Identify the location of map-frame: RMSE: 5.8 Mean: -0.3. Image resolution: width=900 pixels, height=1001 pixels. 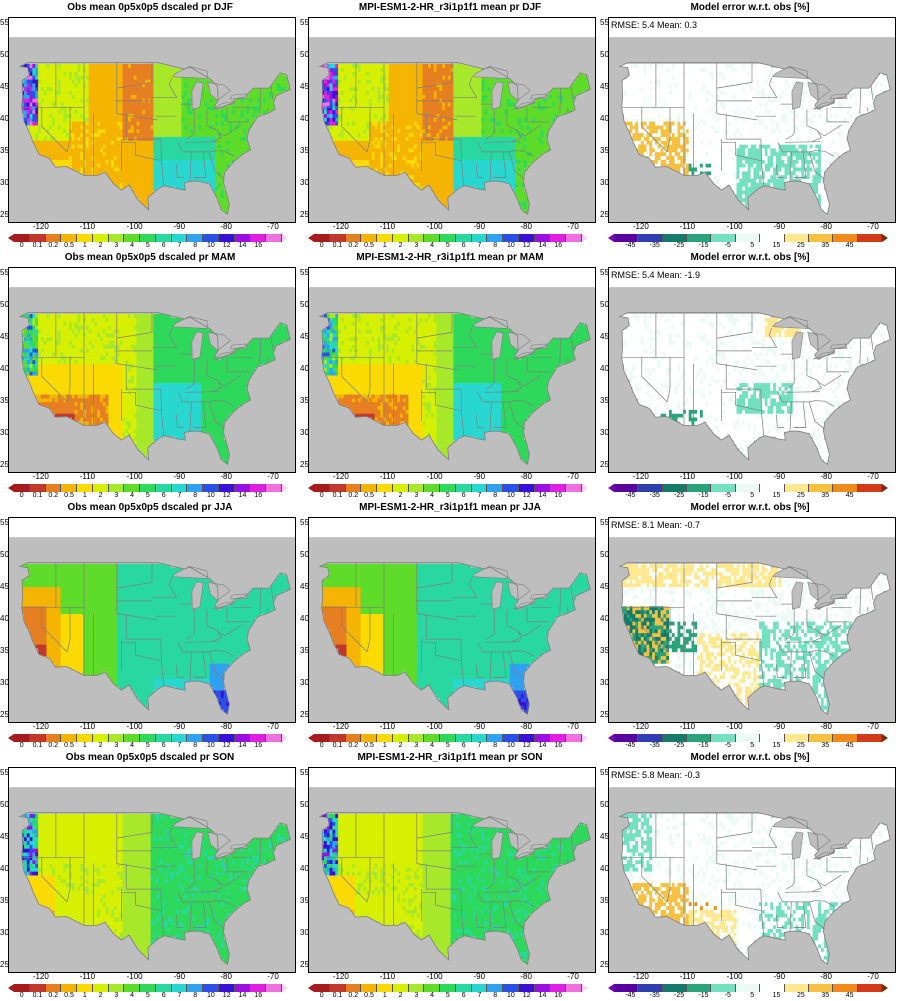
(752, 870).